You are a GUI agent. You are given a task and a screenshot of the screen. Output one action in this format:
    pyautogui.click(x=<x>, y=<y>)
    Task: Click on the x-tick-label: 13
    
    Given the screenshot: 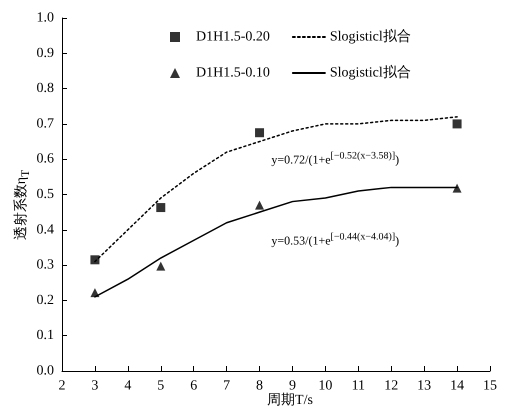 What is the action you would take?
    pyautogui.click(x=424, y=386)
    